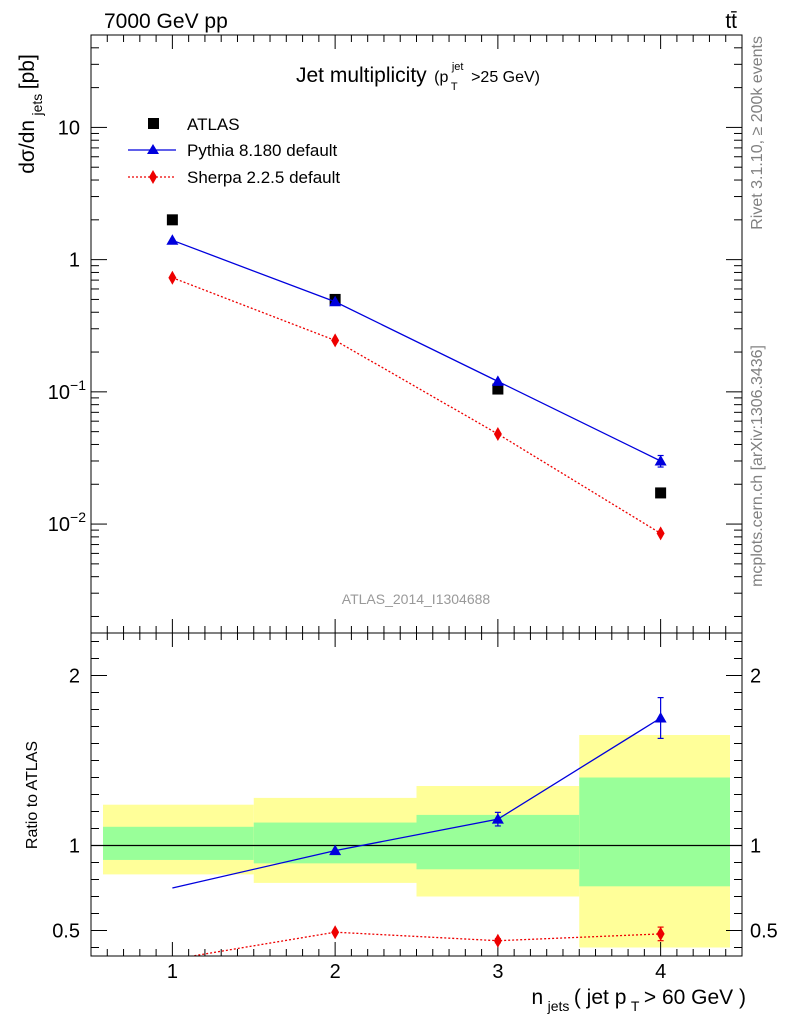 The height and width of the screenshot is (1024, 786). I want to click on main-y-tick-label: 10⁻², so click(67, 522).